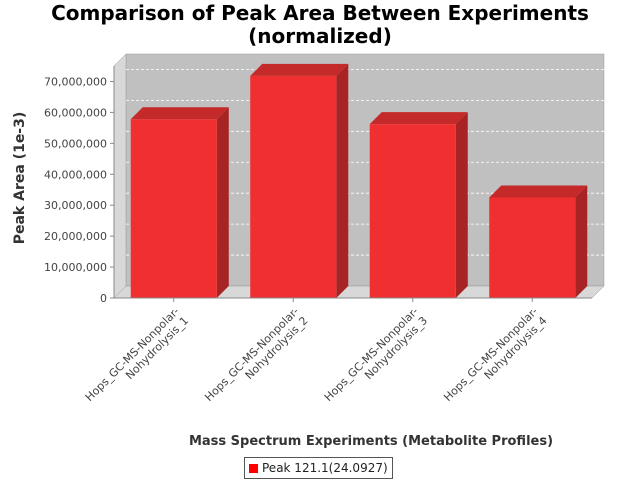  I want to click on y-tick-label: 50,000,000, so click(75, 143).